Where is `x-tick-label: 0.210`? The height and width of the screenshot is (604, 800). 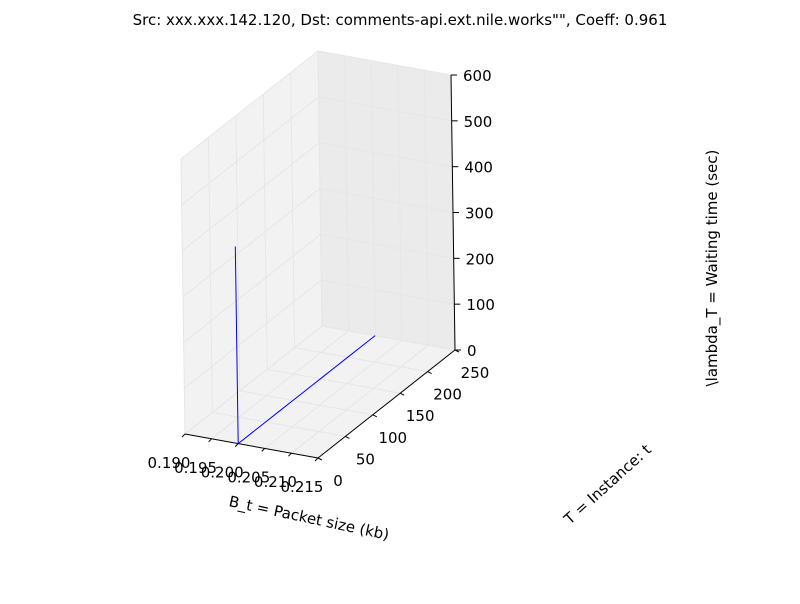
x-tick-label: 0.210 is located at coordinates (275, 482).